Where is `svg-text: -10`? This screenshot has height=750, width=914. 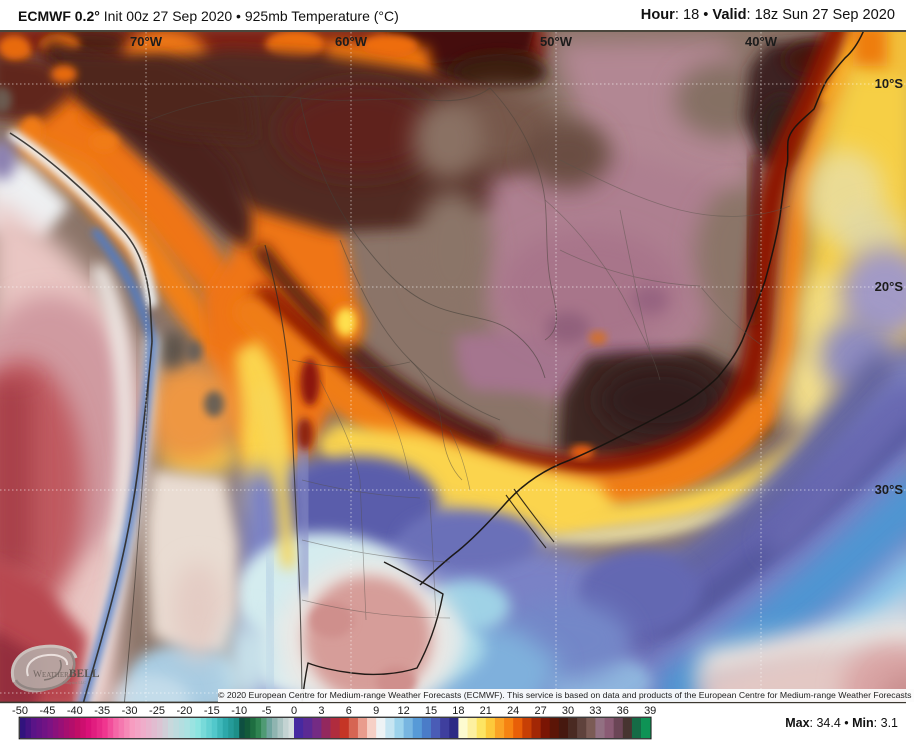
svg-text: -10 is located at coordinates (239, 711).